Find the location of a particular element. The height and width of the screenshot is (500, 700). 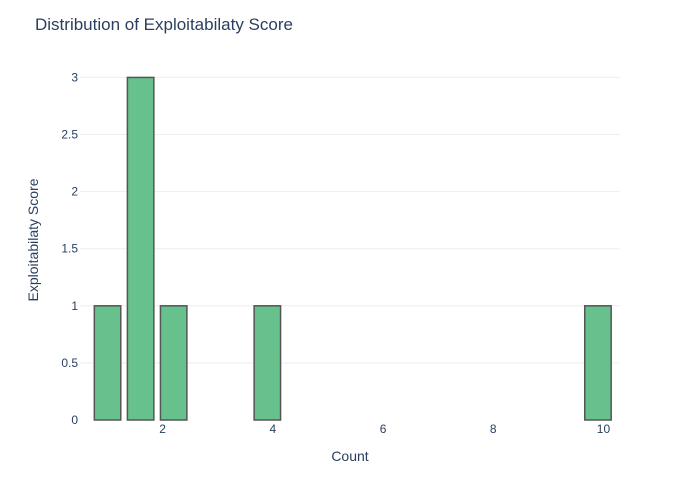

y-tick-label: 0 is located at coordinates (74, 420).